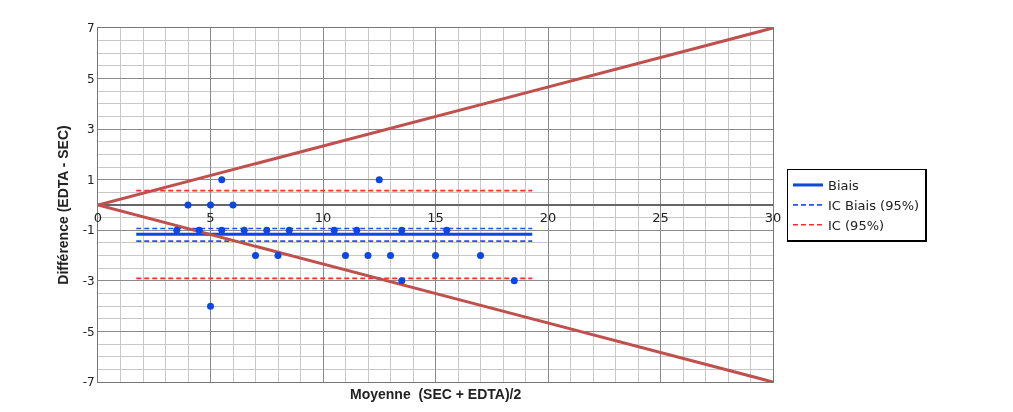 This screenshot has height=412, width=1013. I want to click on y-tick-label: 7, so click(90, 28).